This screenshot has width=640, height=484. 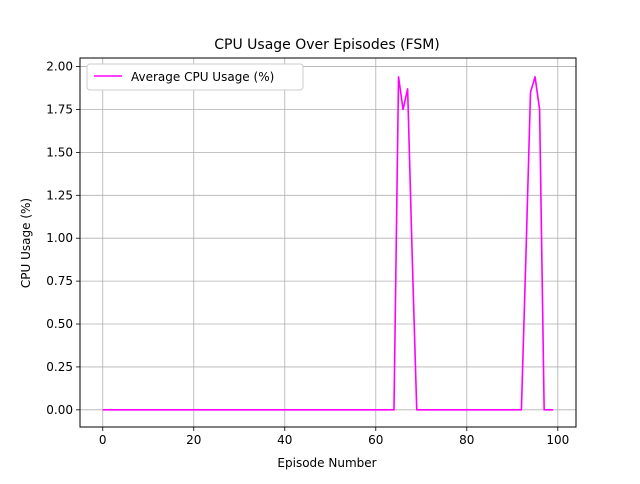 I want to click on y-tick-label: 1.75, so click(x=59, y=109).